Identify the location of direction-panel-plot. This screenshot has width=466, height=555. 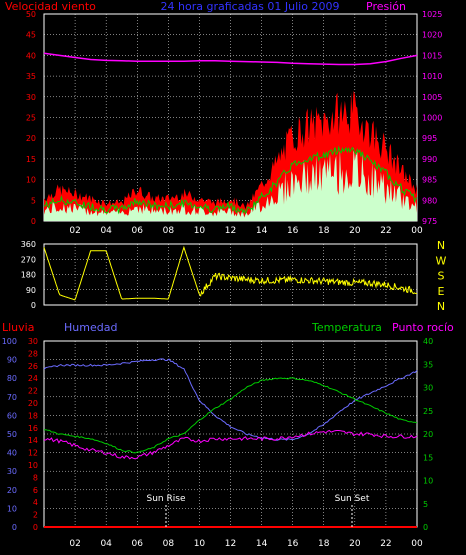
(230, 273).